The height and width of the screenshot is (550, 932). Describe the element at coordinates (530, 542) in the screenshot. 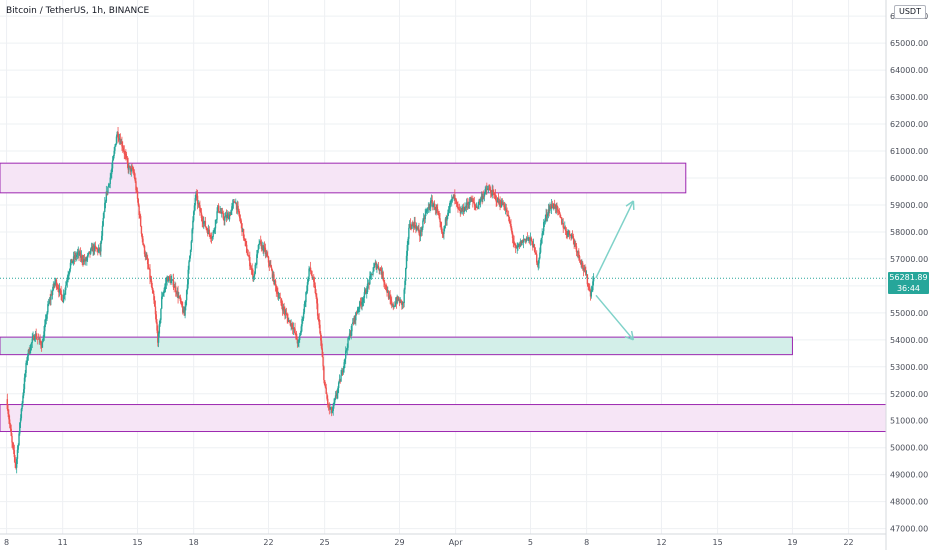

I see `time-tick-label: 5` at that location.